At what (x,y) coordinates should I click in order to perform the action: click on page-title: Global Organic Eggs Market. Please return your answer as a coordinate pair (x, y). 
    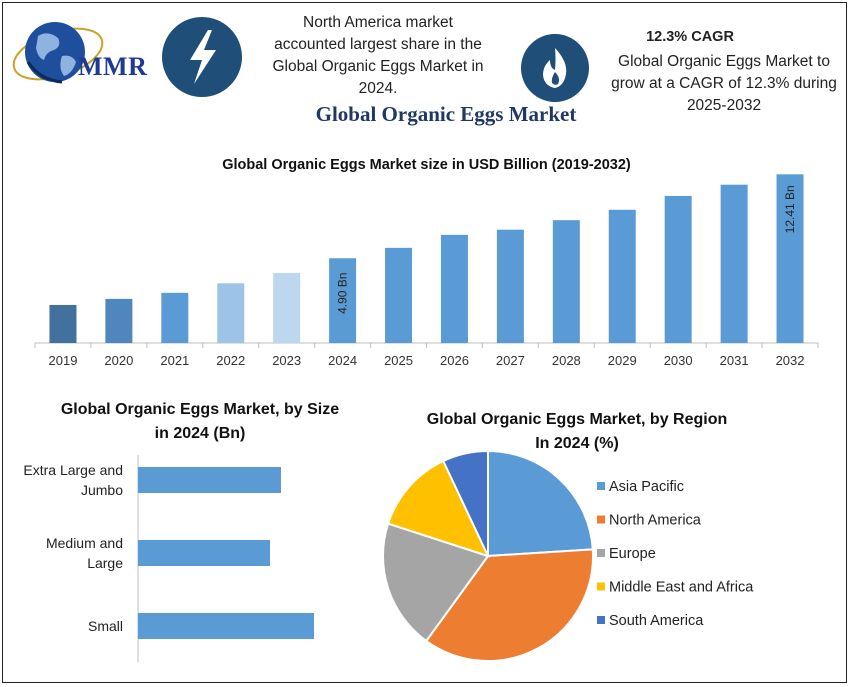
    Looking at the image, I should click on (446, 114).